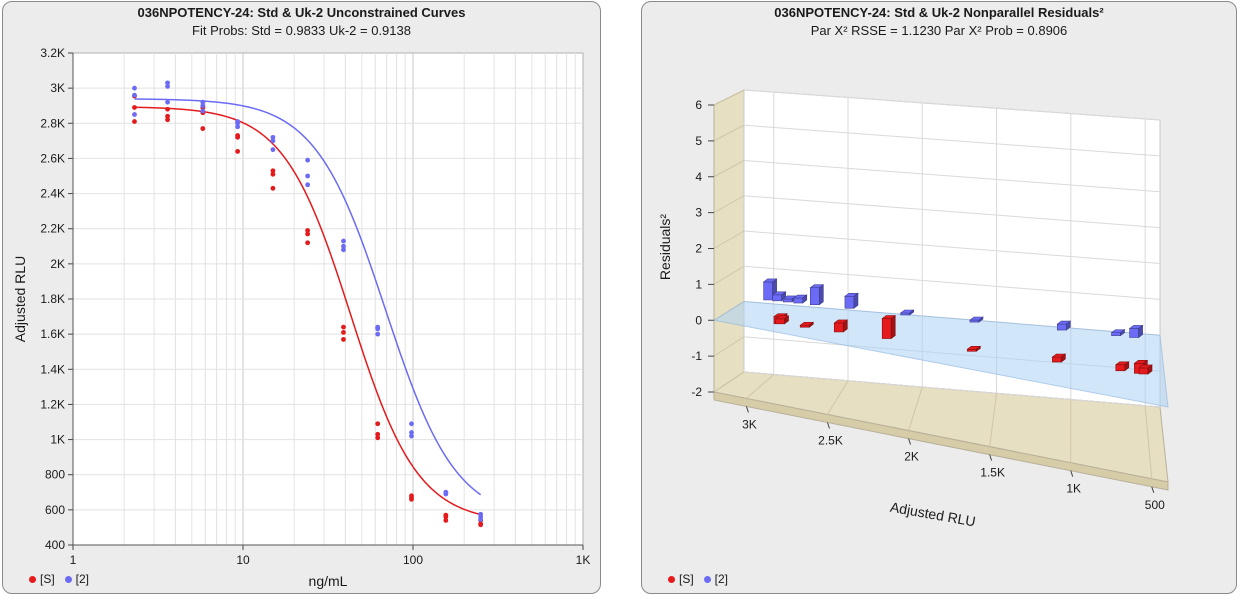  I want to click on y-tick-label: -2, so click(696, 392).